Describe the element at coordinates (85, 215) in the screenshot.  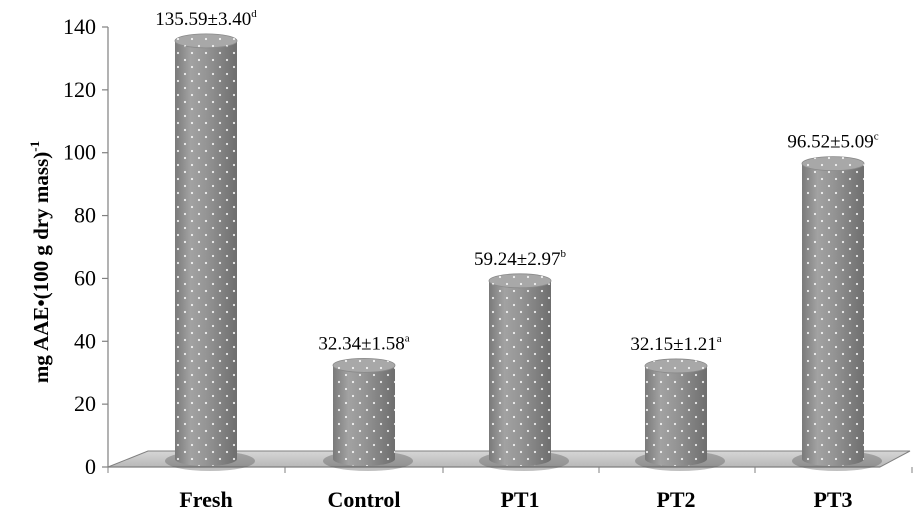
I see `y-tick-label: 80` at that location.